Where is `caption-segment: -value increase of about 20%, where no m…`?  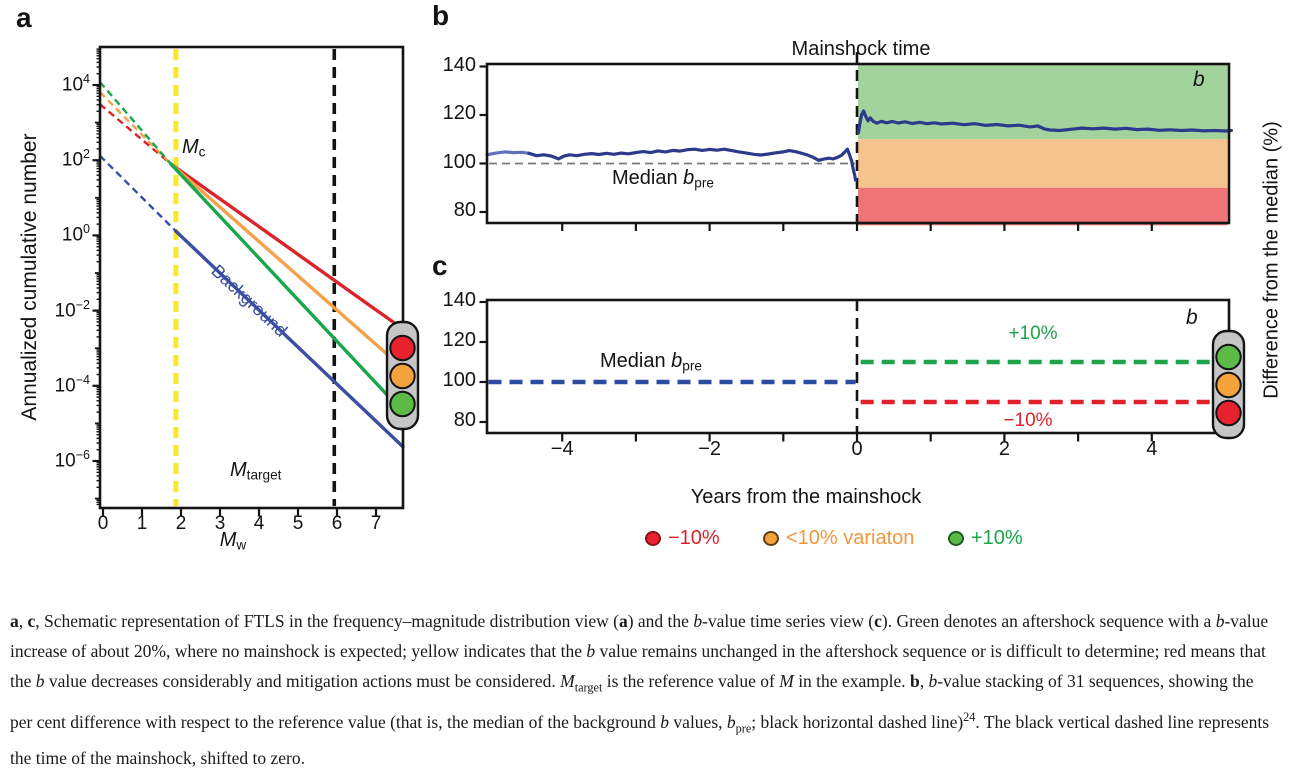
caption-segment: -value increase of about 20%, where no m… is located at coordinates (639, 635).